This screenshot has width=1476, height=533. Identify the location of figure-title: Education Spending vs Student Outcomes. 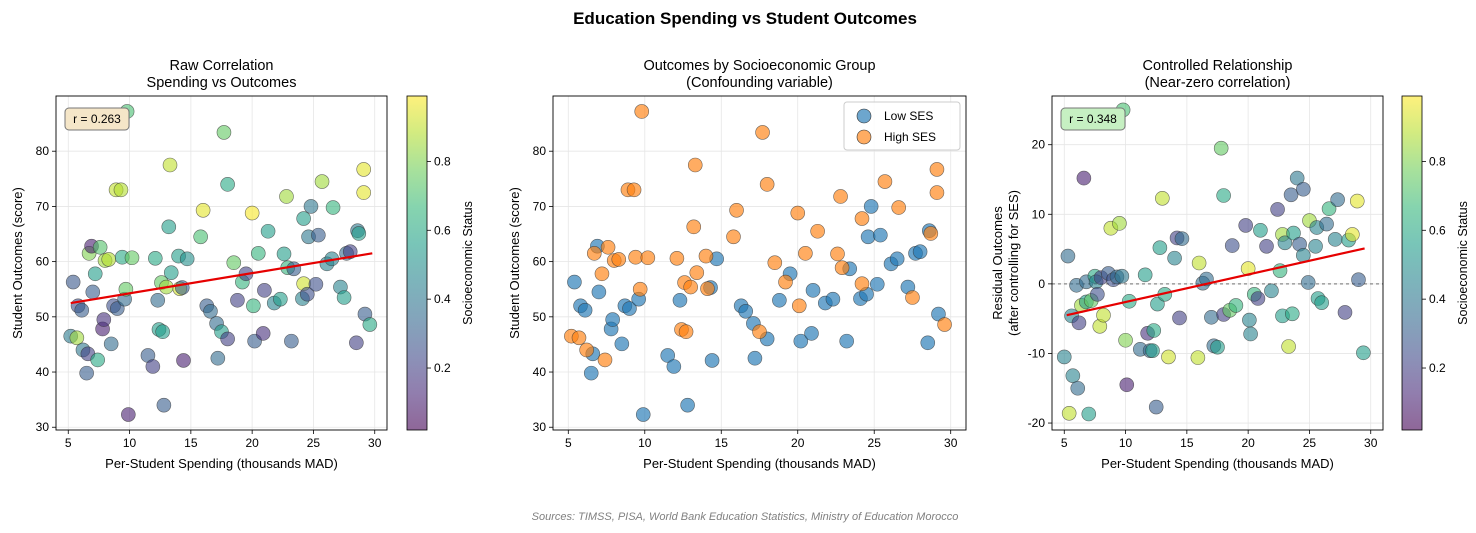
(745, 18).